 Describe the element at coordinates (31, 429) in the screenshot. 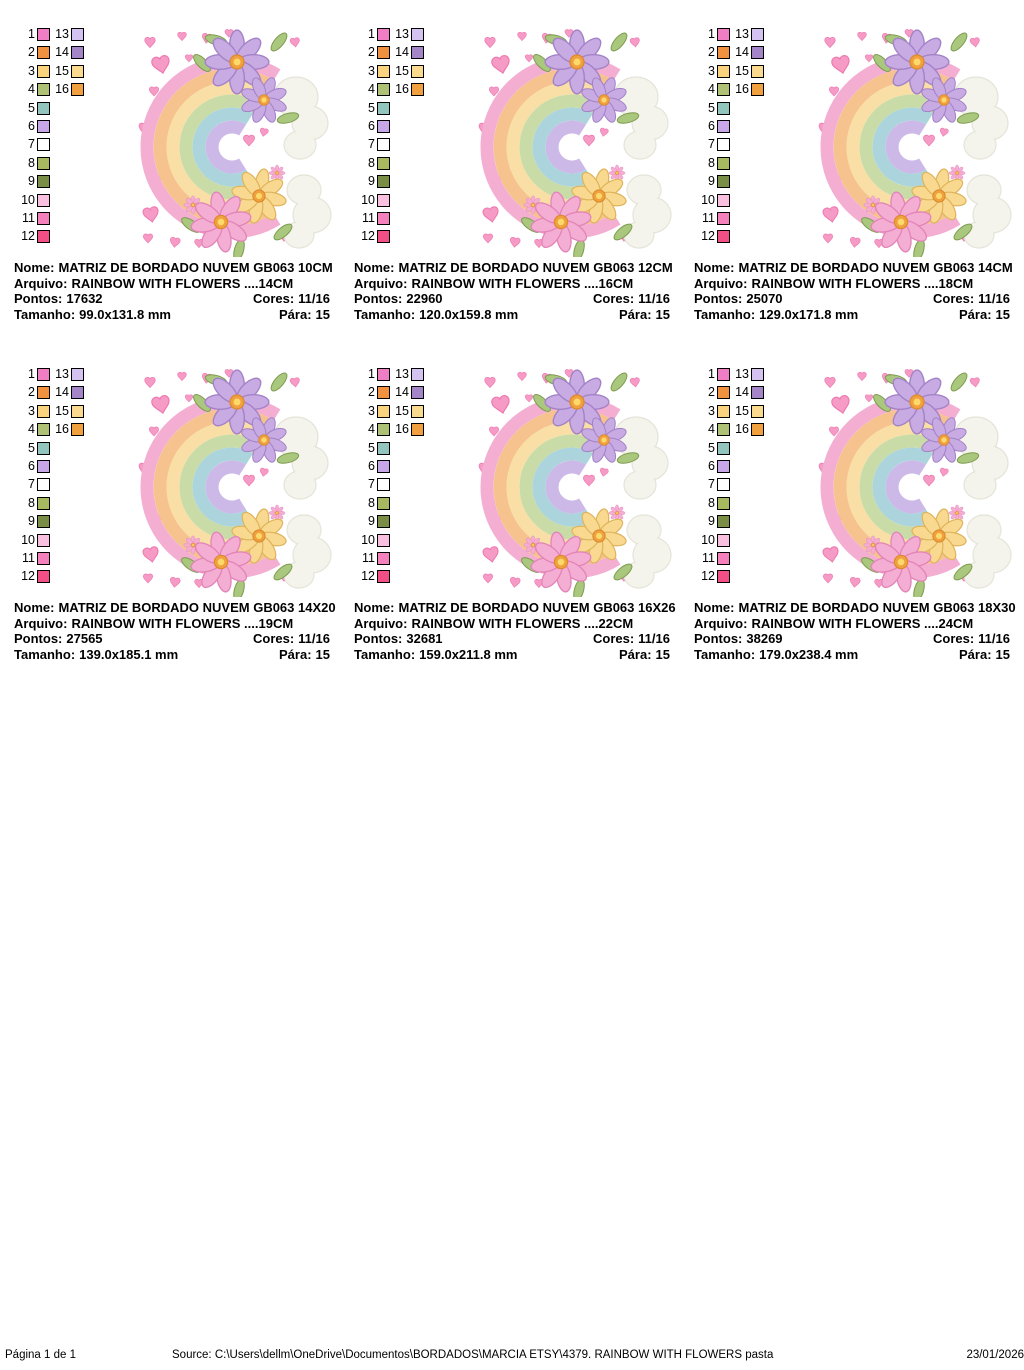

I see `color-number: 4` at that location.